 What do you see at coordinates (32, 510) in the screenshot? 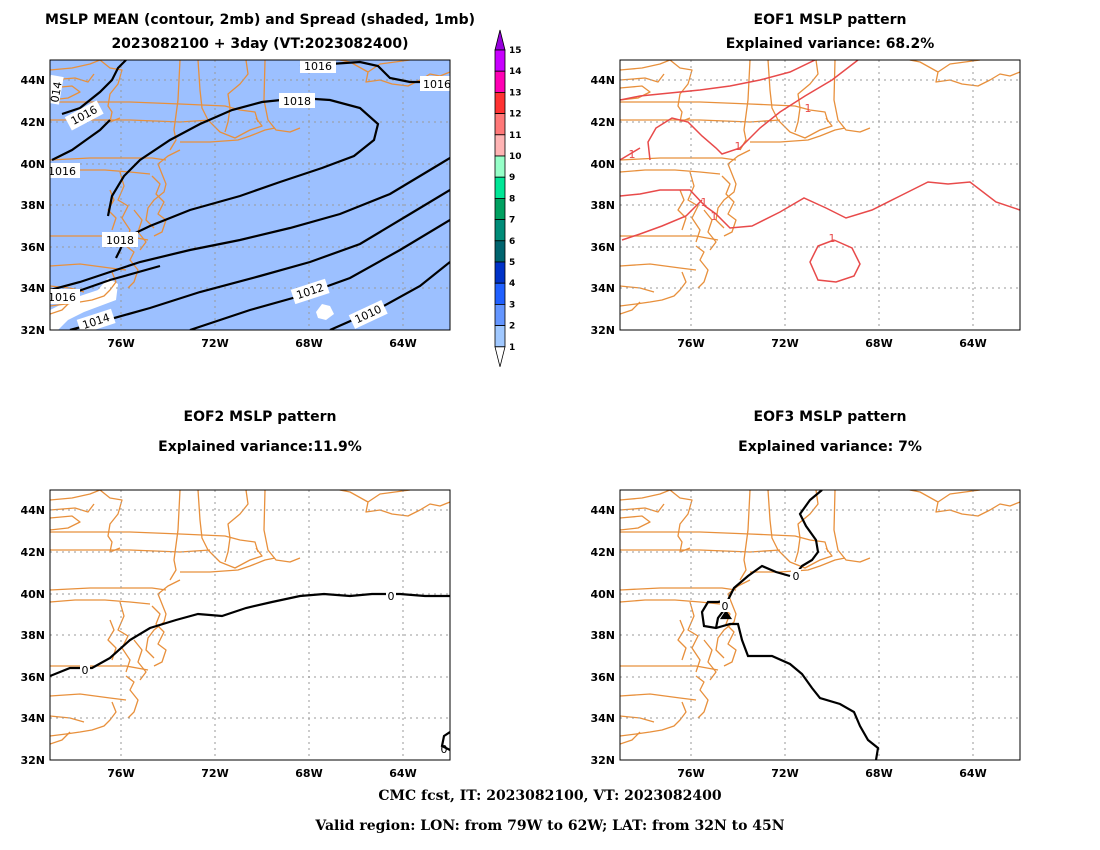
I see `panel-eof2-lat-44N: 44N` at bounding box center [32, 510].